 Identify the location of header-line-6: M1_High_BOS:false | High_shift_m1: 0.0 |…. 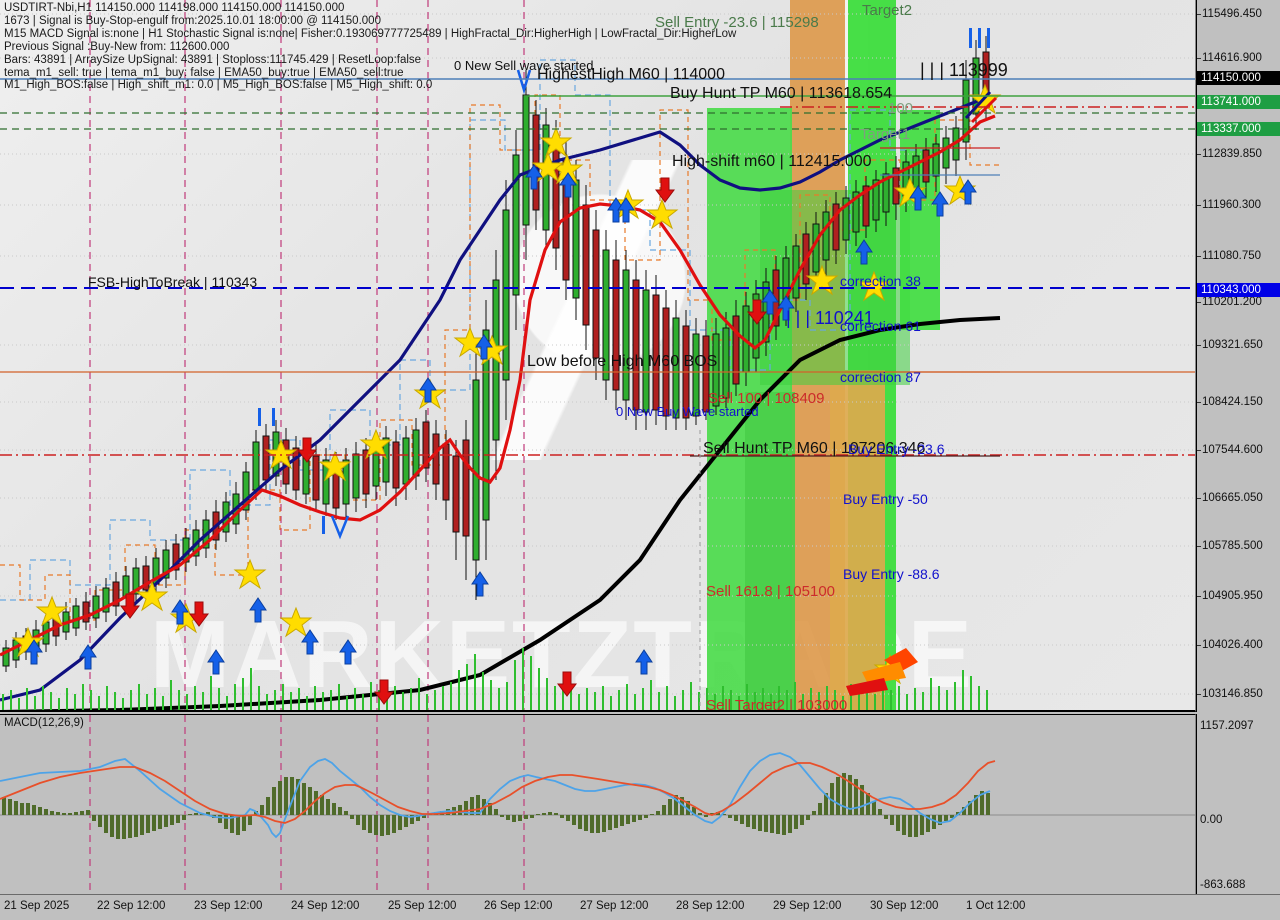
(218, 85).